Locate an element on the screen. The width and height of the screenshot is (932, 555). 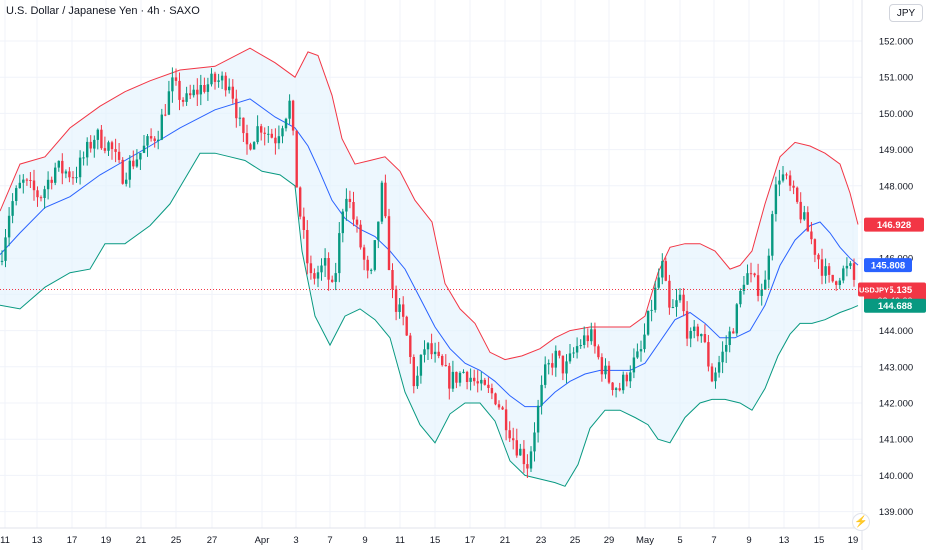
basis-badge-text: 145.808 is located at coordinates (888, 266).